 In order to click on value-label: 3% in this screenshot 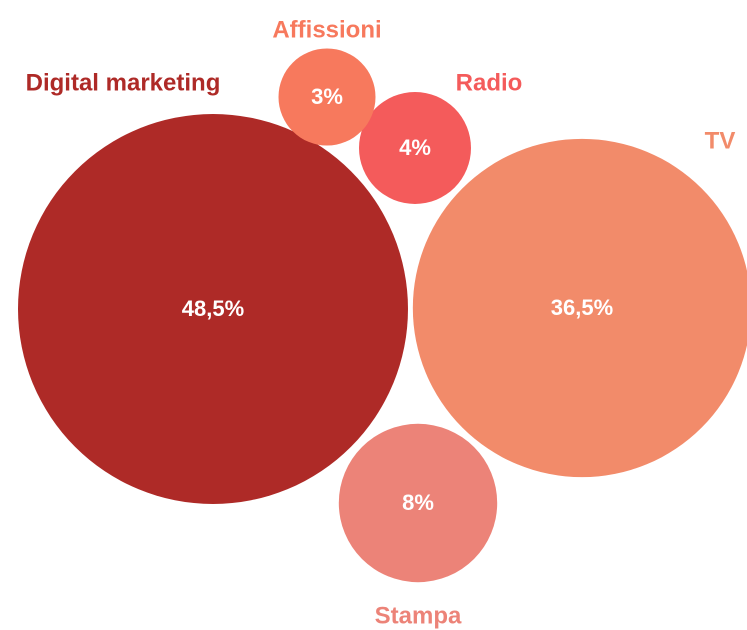, I will do `click(327, 96)`.